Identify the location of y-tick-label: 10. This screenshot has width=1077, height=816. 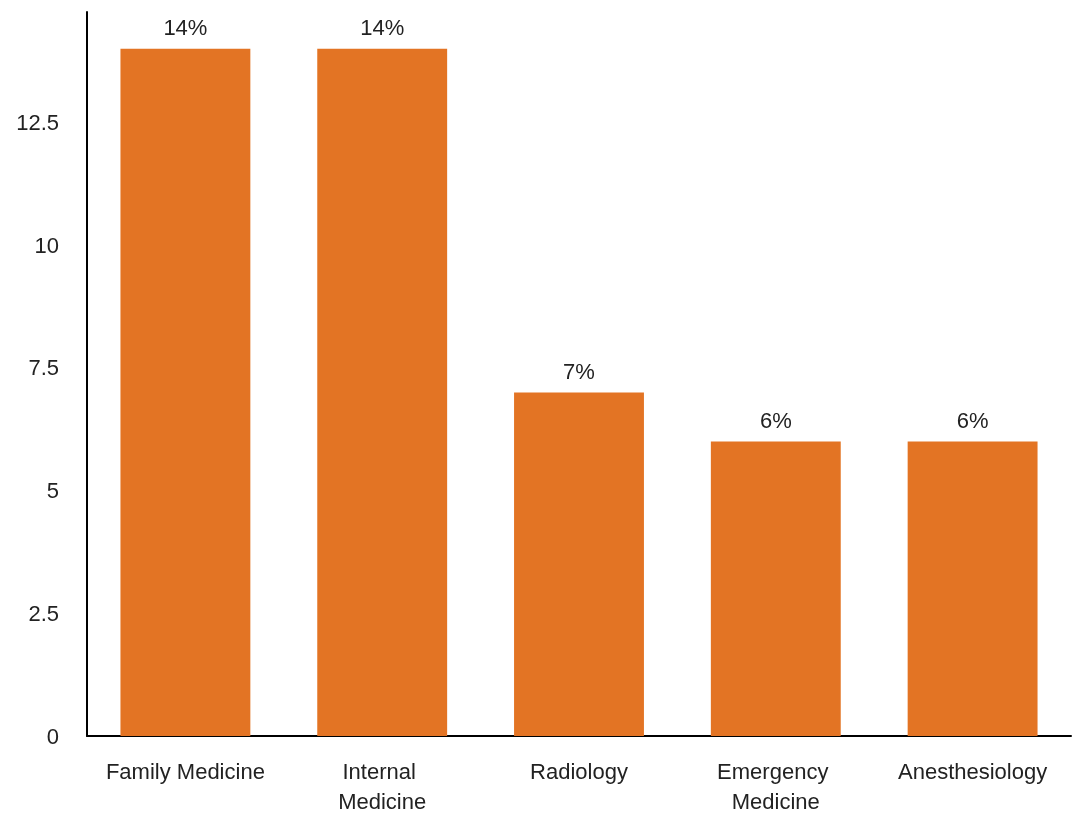
(46, 245).